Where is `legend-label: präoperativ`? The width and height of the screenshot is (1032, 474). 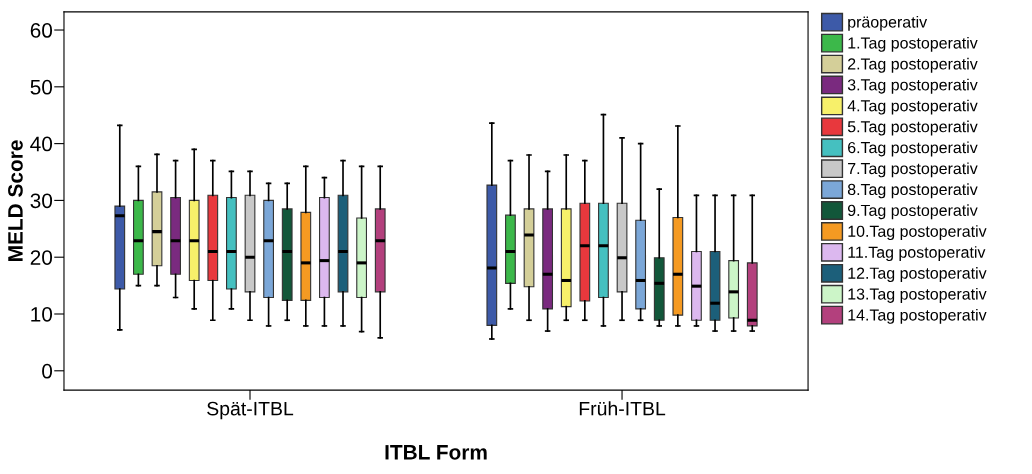
legend-label: präoperativ is located at coordinates (888, 23).